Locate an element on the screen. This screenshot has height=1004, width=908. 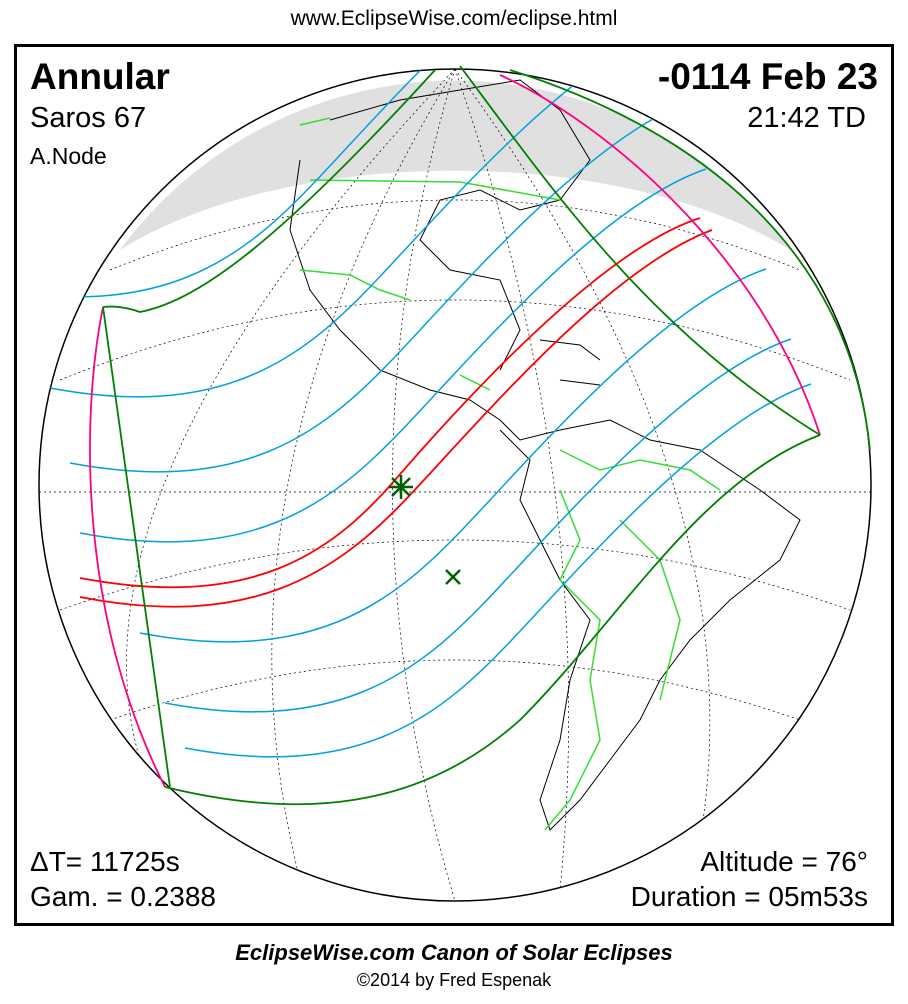
eclipse-time: 21:42 TD is located at coordinates (806, 118).